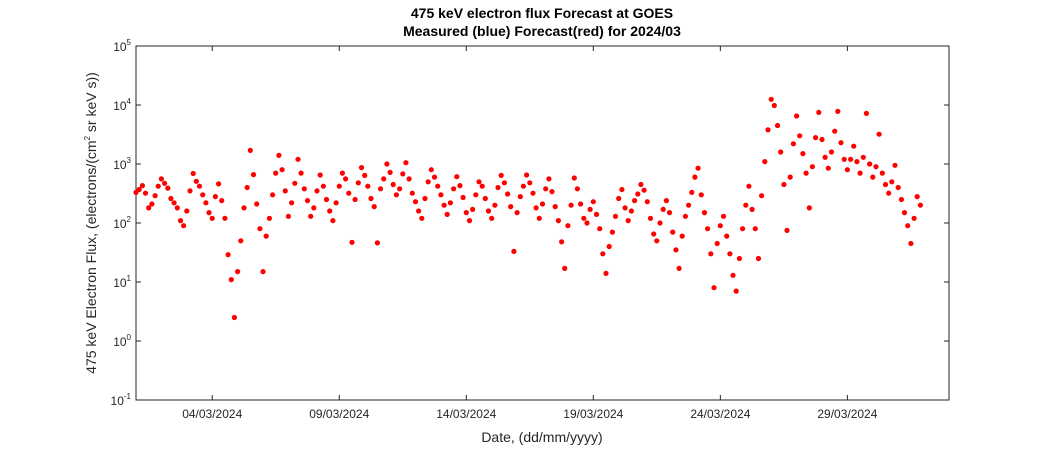  I want to click on x-tick-label: 19/03/2024, so click(593, 414).